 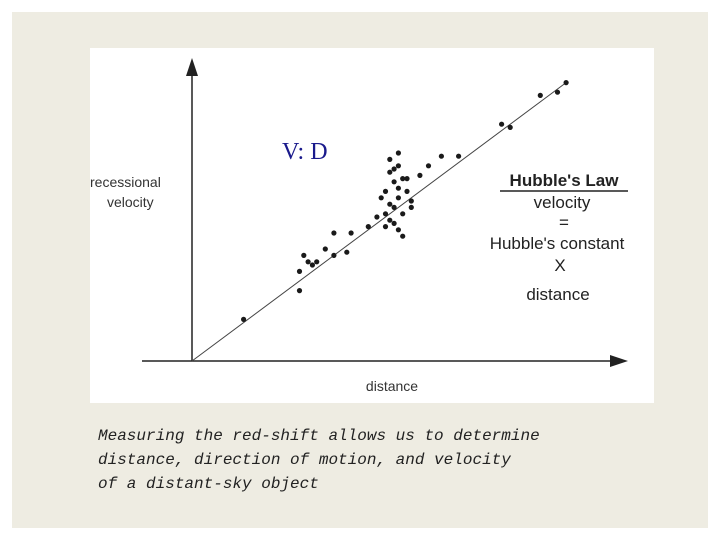 What do you see at coordinates (125, 182) in the screenshot?
I see `ylabel-line-1: recessional` at bounding box center [125, 182].